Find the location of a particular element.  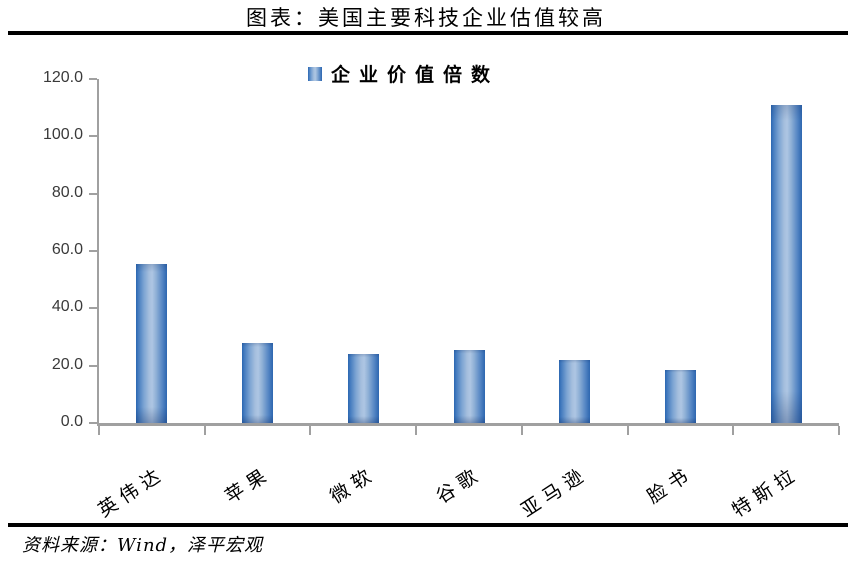

x-category-label: 特斯拉 is located at coordinates (766, 492).